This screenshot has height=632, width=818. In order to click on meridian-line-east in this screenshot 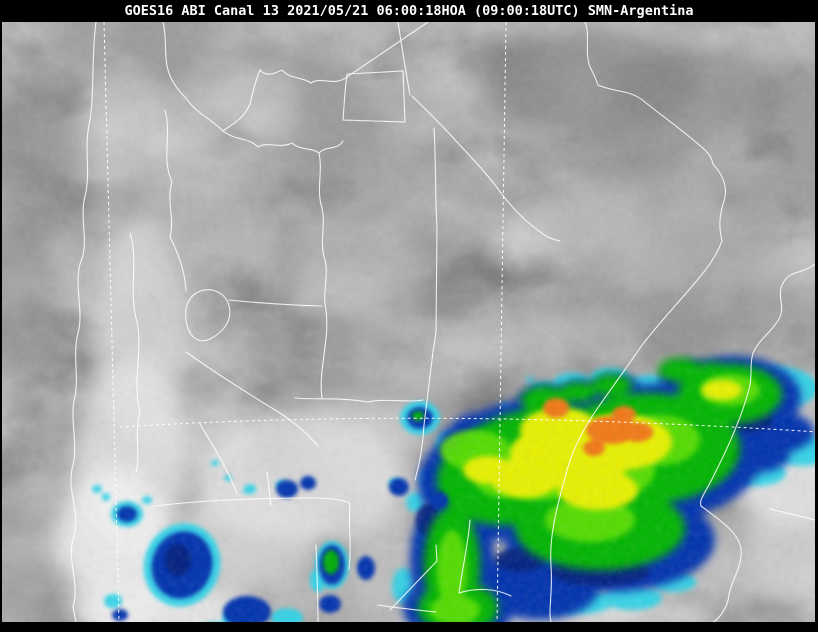, I will do `click(501, 322)`.